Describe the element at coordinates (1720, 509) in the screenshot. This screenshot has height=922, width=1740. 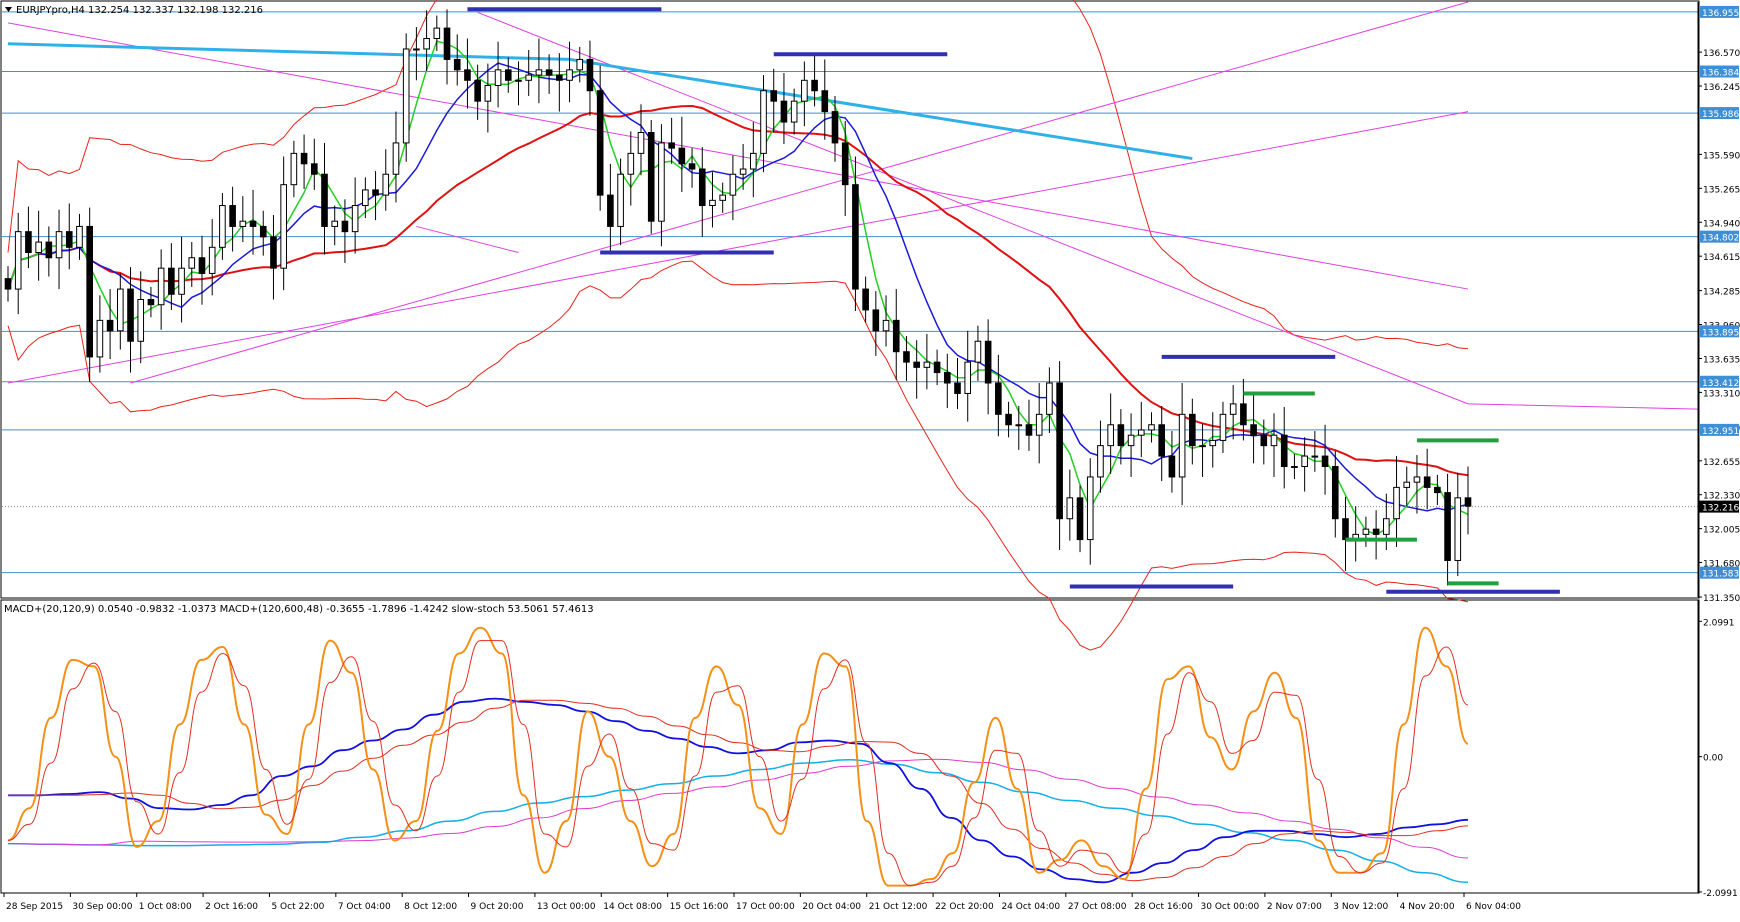
I see `current-price-label: 132.216` at that location.